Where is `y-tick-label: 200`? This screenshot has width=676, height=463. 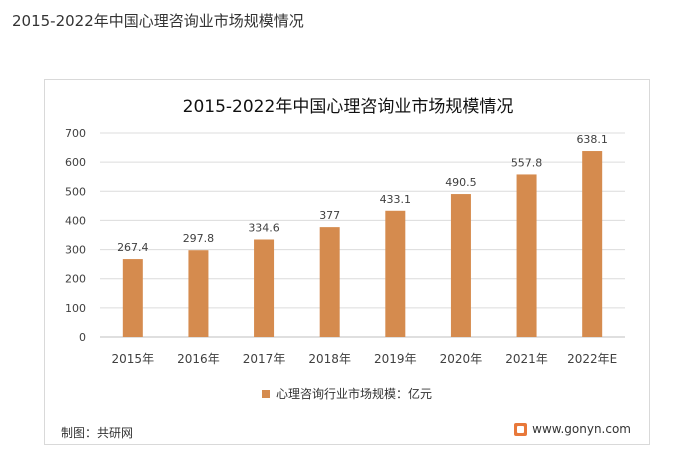 y-tick-label: 200 is located at coordinates (75, 279).